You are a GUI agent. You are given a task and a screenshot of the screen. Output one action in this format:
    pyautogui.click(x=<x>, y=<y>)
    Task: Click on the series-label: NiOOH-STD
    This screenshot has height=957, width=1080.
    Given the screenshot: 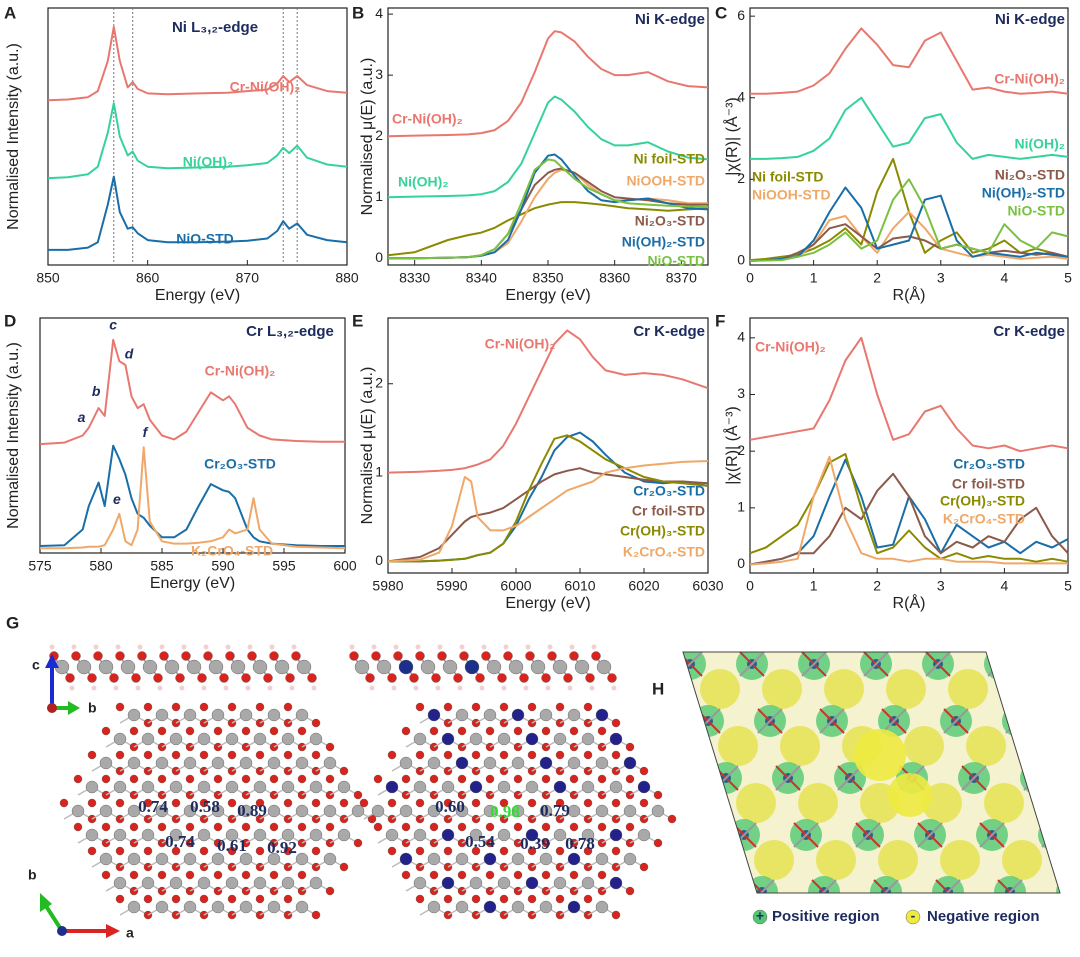 What is the action you would take?
    pyautogui.click(x=665, y=181)
    